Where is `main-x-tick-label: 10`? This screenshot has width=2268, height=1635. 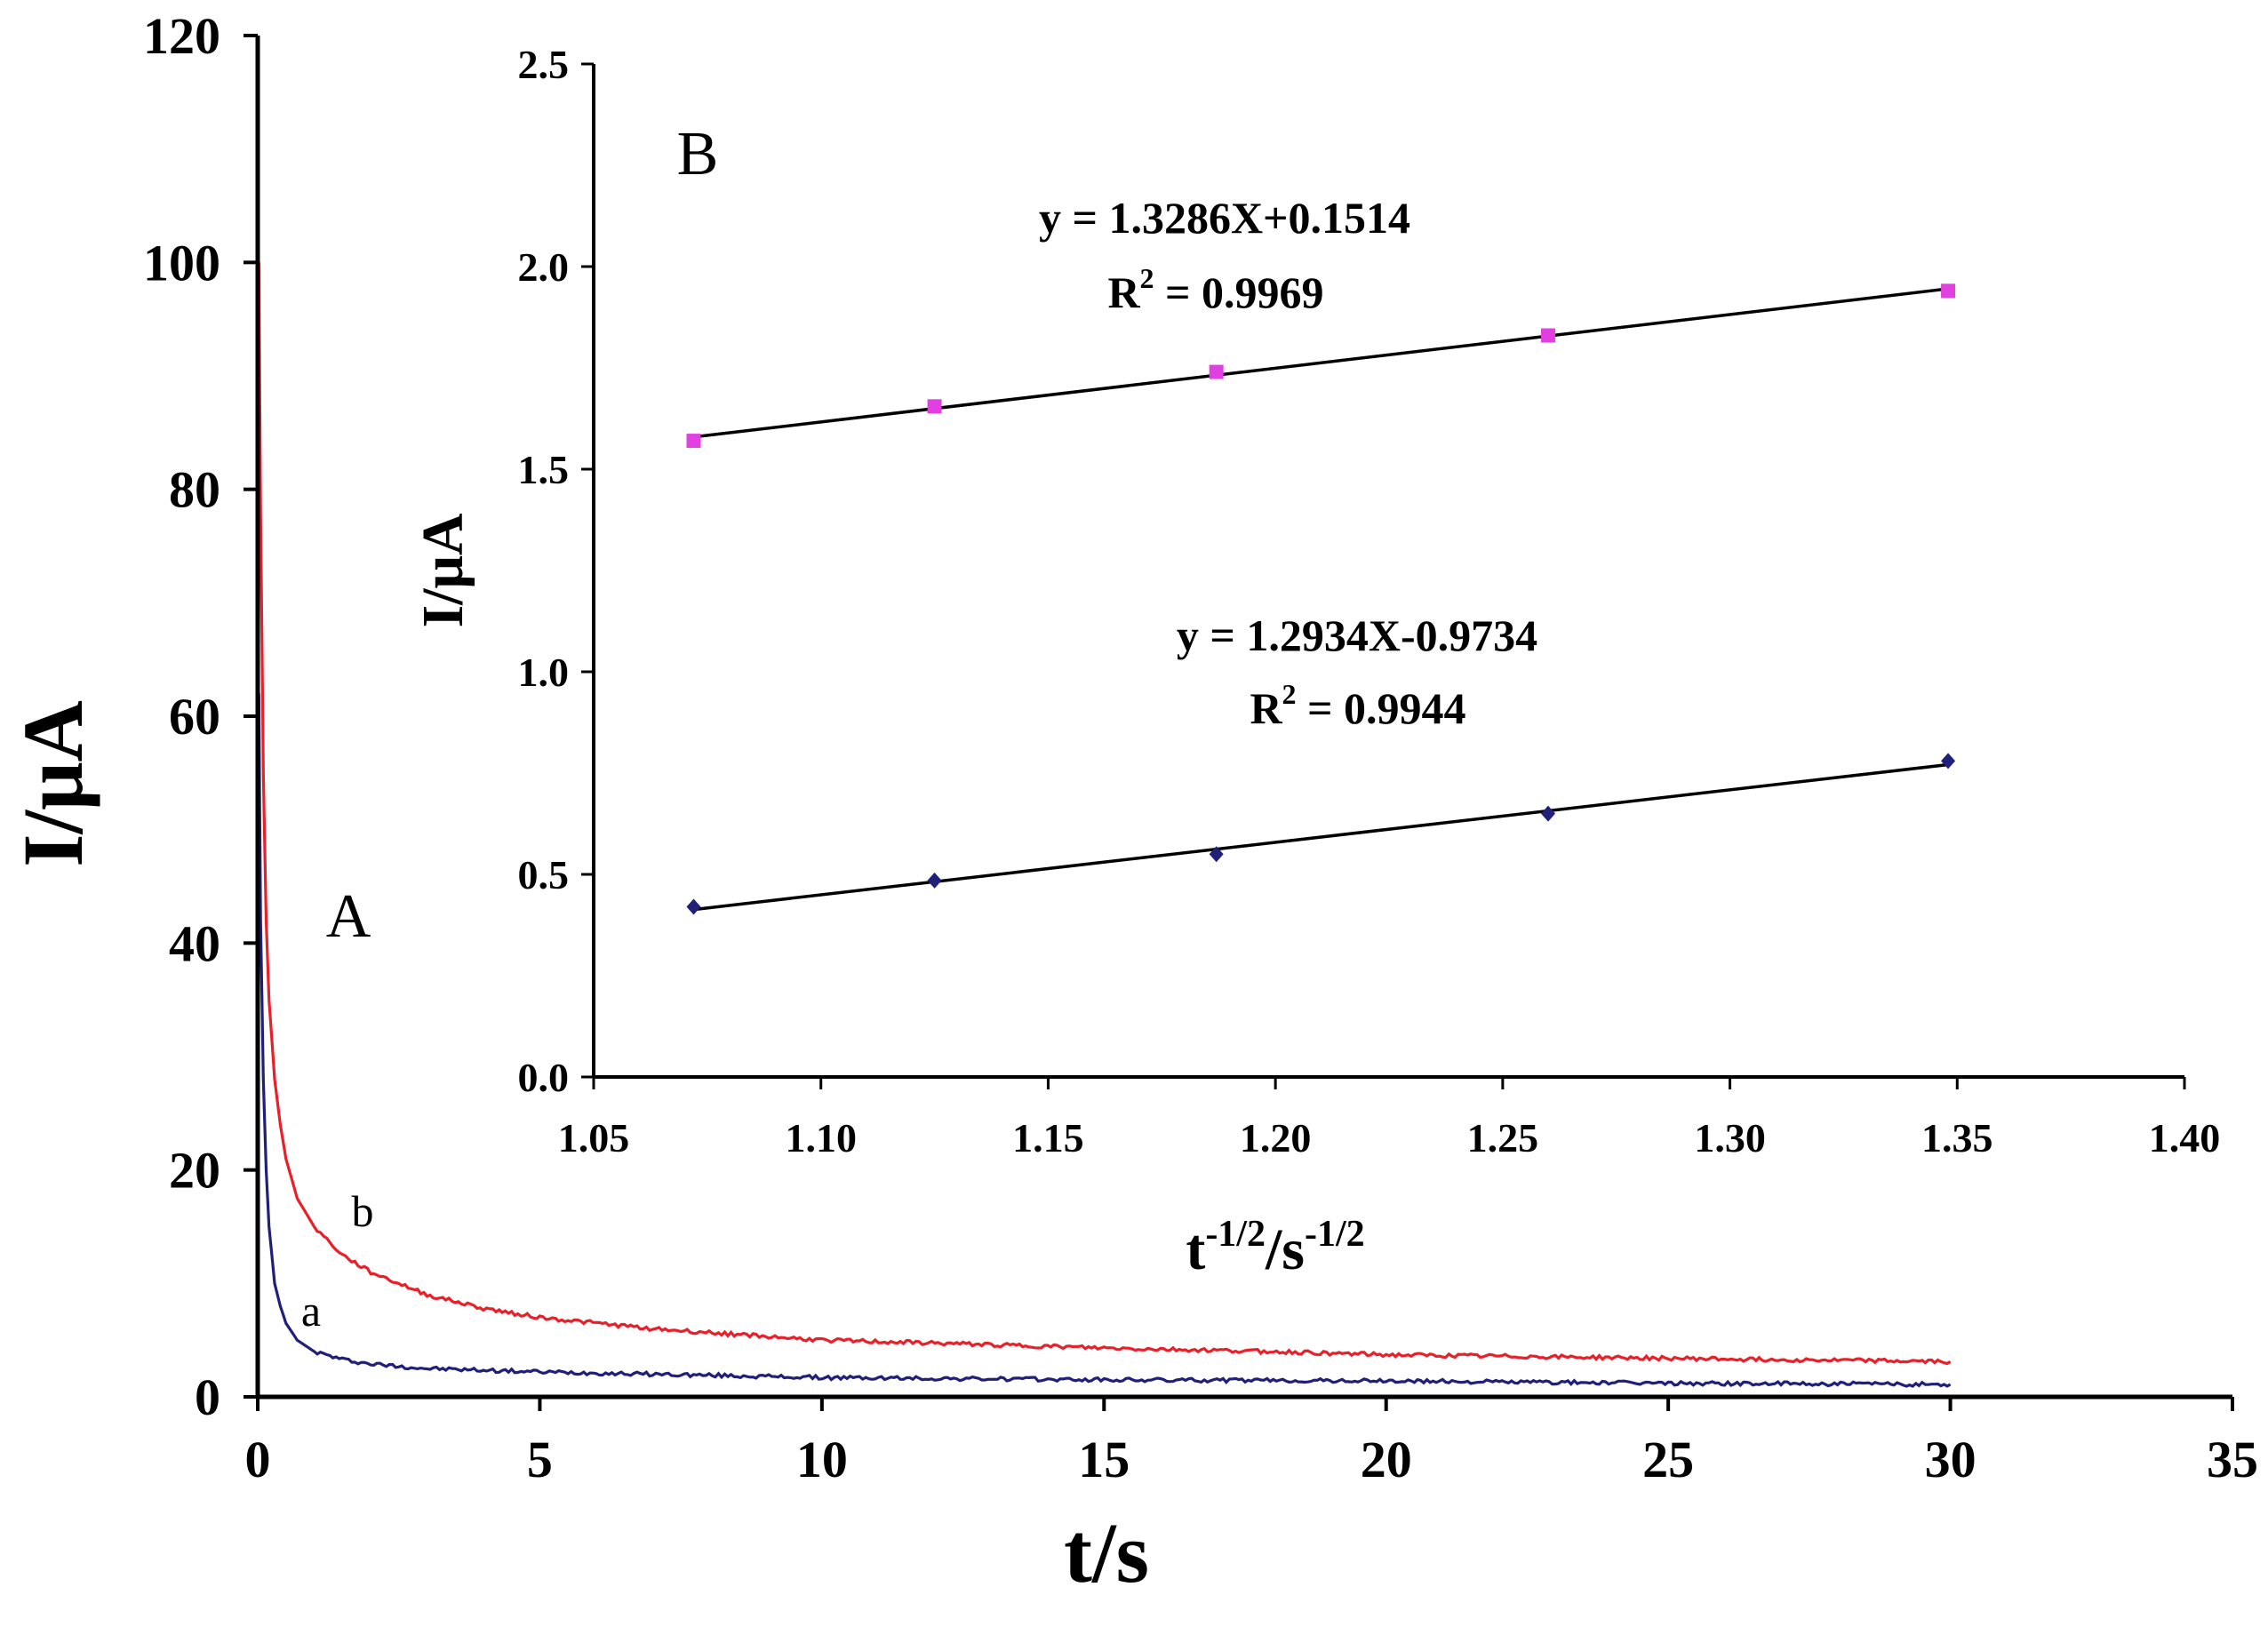
main-x-tick-label: 10 is located at coordinates (822, 1459).